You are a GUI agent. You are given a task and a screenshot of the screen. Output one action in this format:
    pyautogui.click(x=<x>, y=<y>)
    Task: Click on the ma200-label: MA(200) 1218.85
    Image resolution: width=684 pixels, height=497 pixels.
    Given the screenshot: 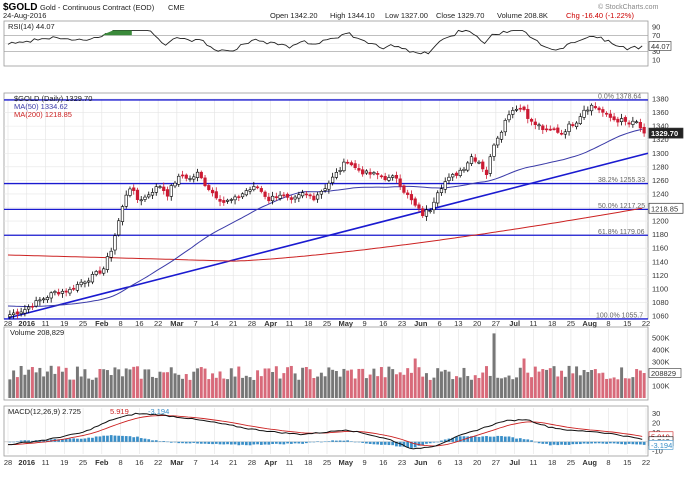 What is the action you would take?
    pyautogui.click(x=43, y=114)
    